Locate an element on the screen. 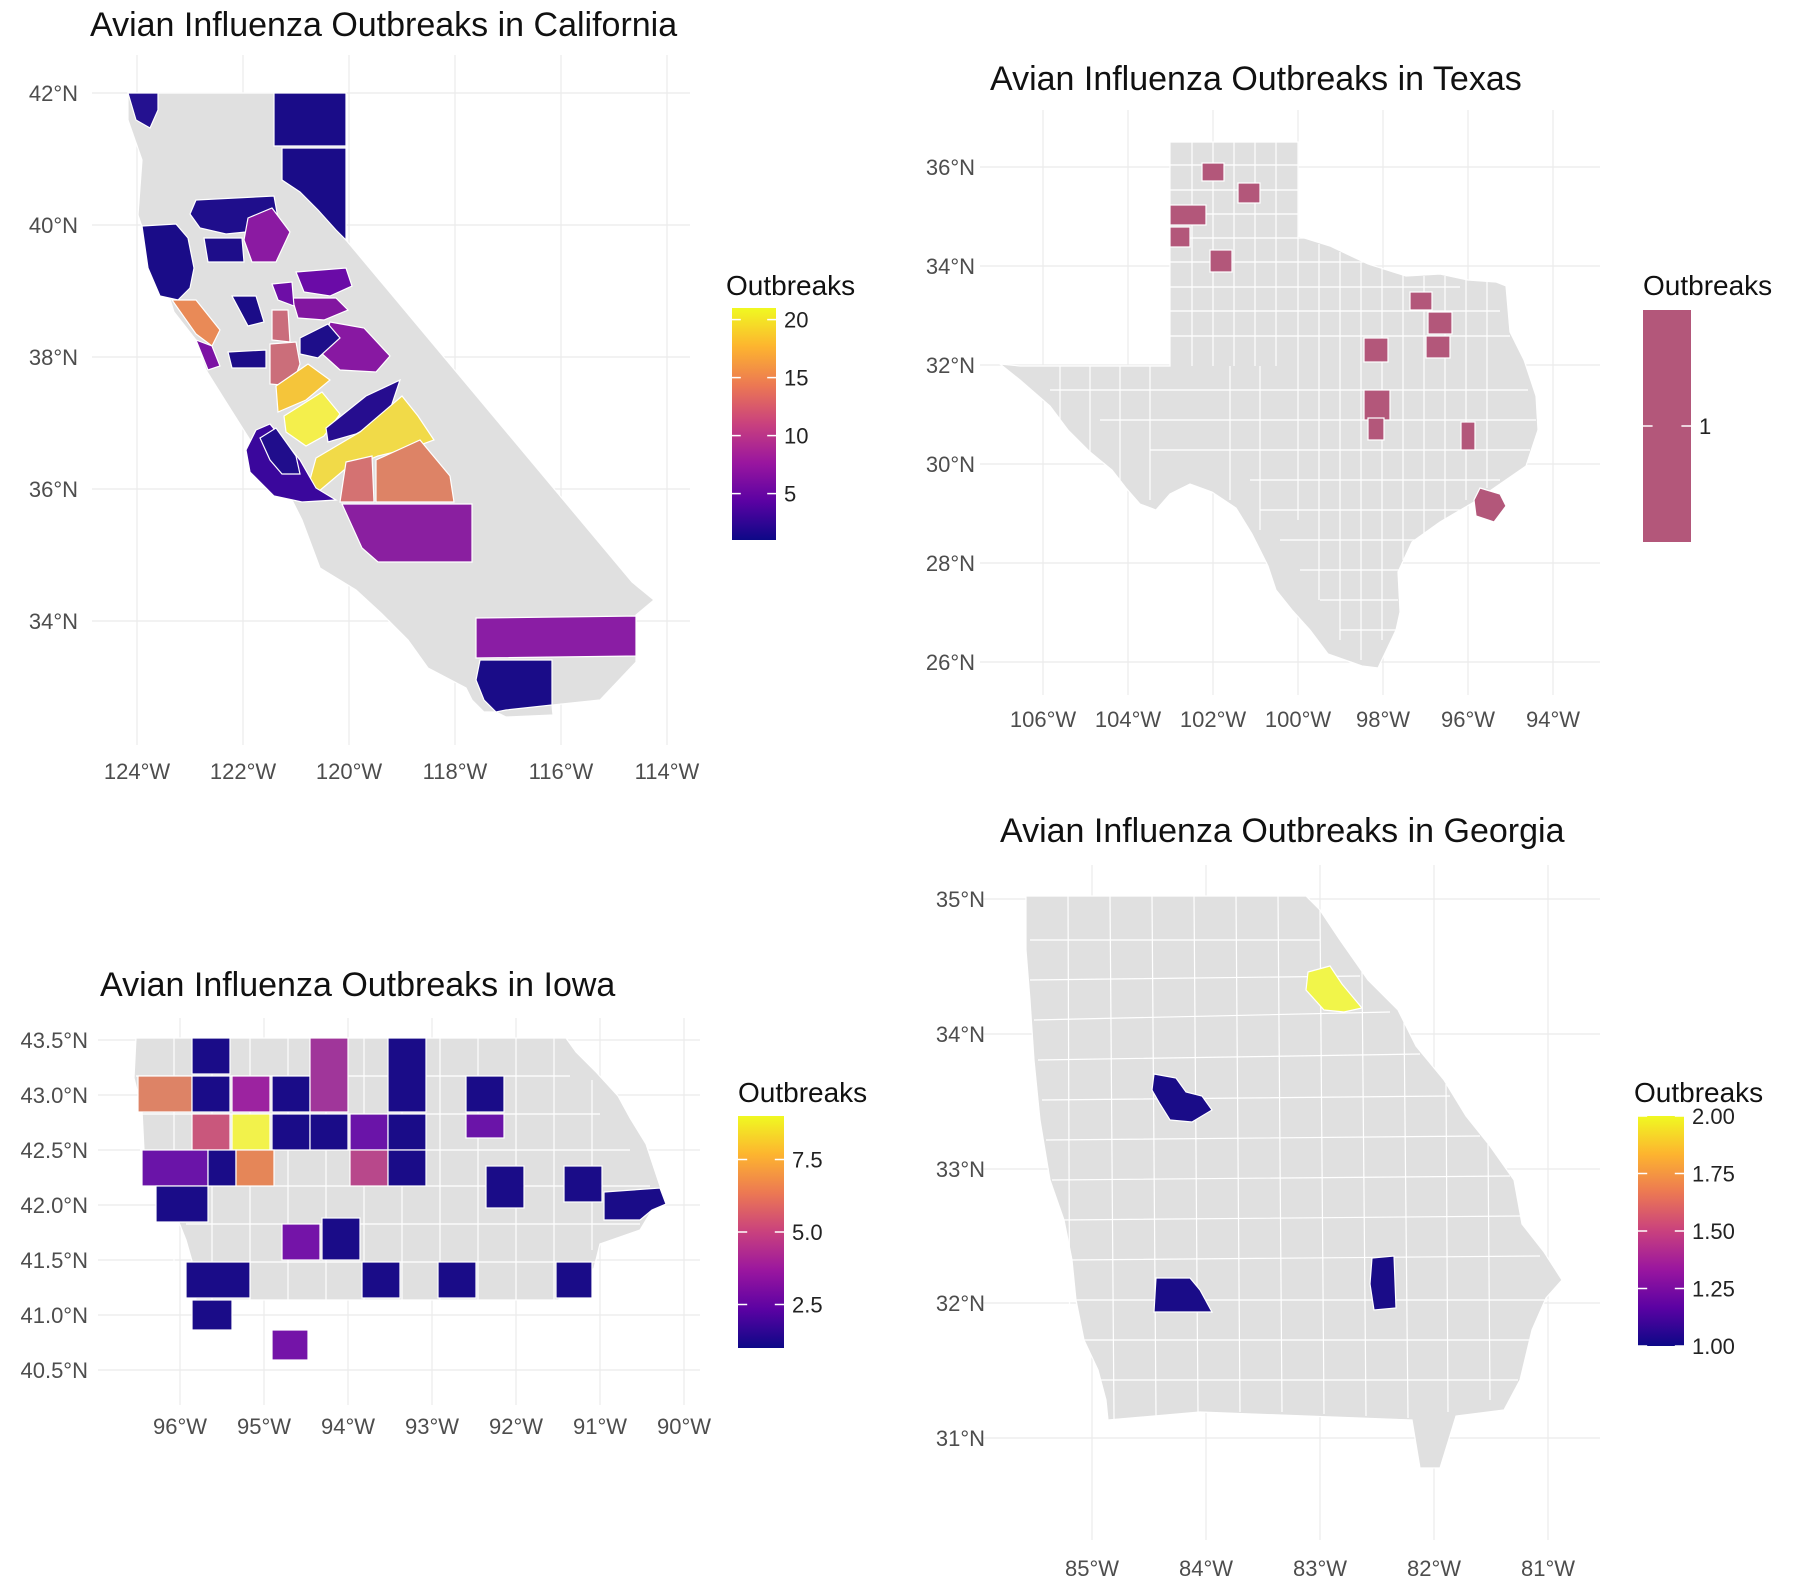 This screenshot has width=1798, height=1594. iowa-legend: Outbreaks 7.5 5.0 2.5 is located at coordinates (802, 1212).